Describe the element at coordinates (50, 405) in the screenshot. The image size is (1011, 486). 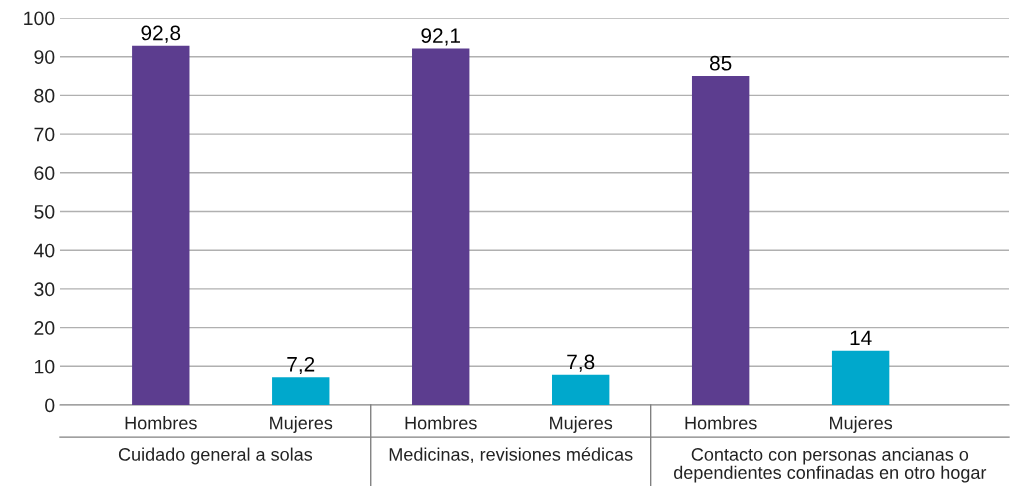
I see `y-tick-label: 0` at that location.